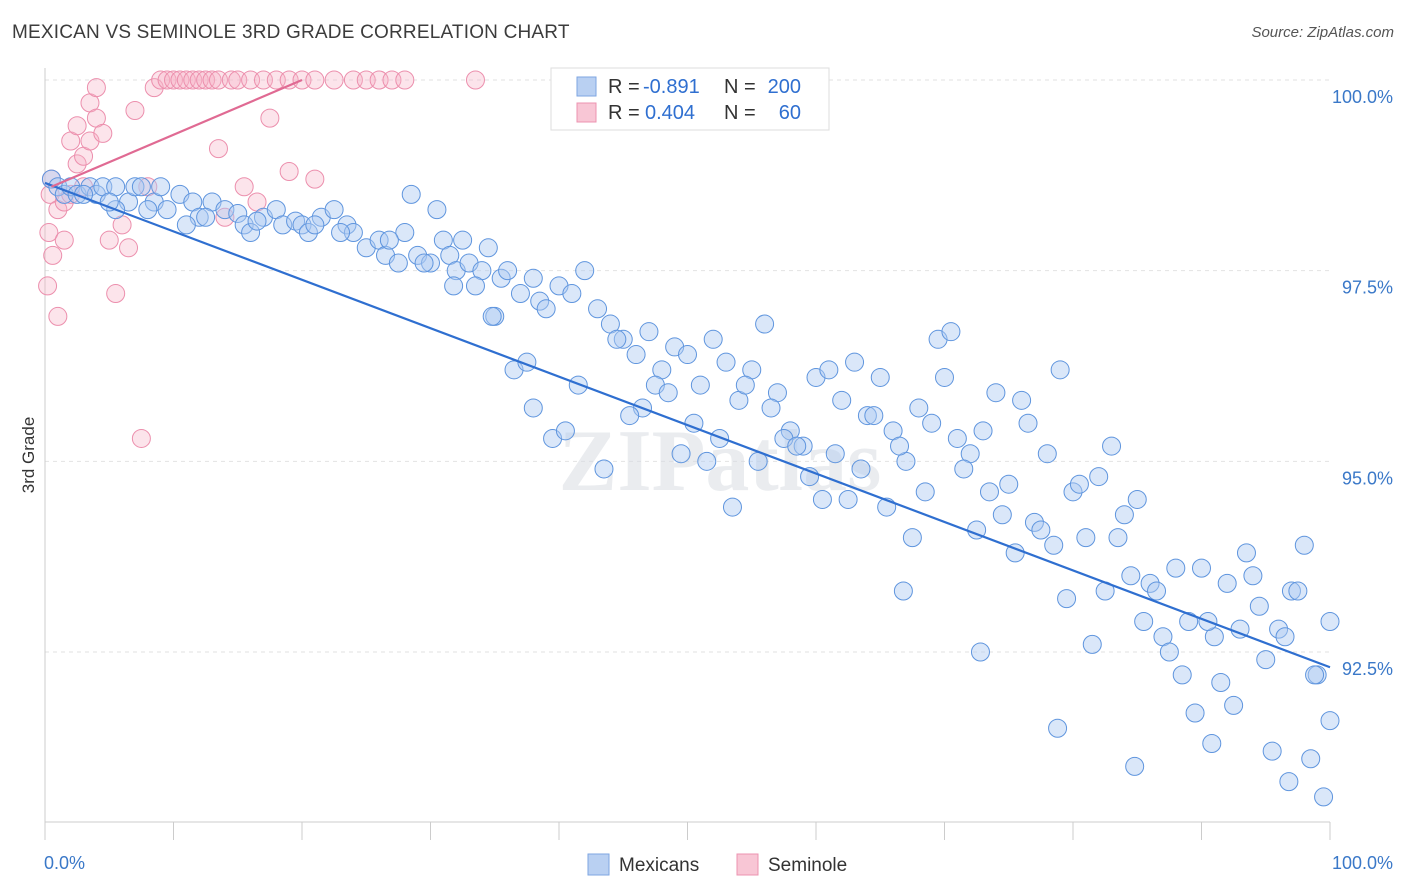 Image resolution: width=1406 pixels, height=892 pixels. I want to click on legend-r-value-0: -0.891, so click(671, 87).